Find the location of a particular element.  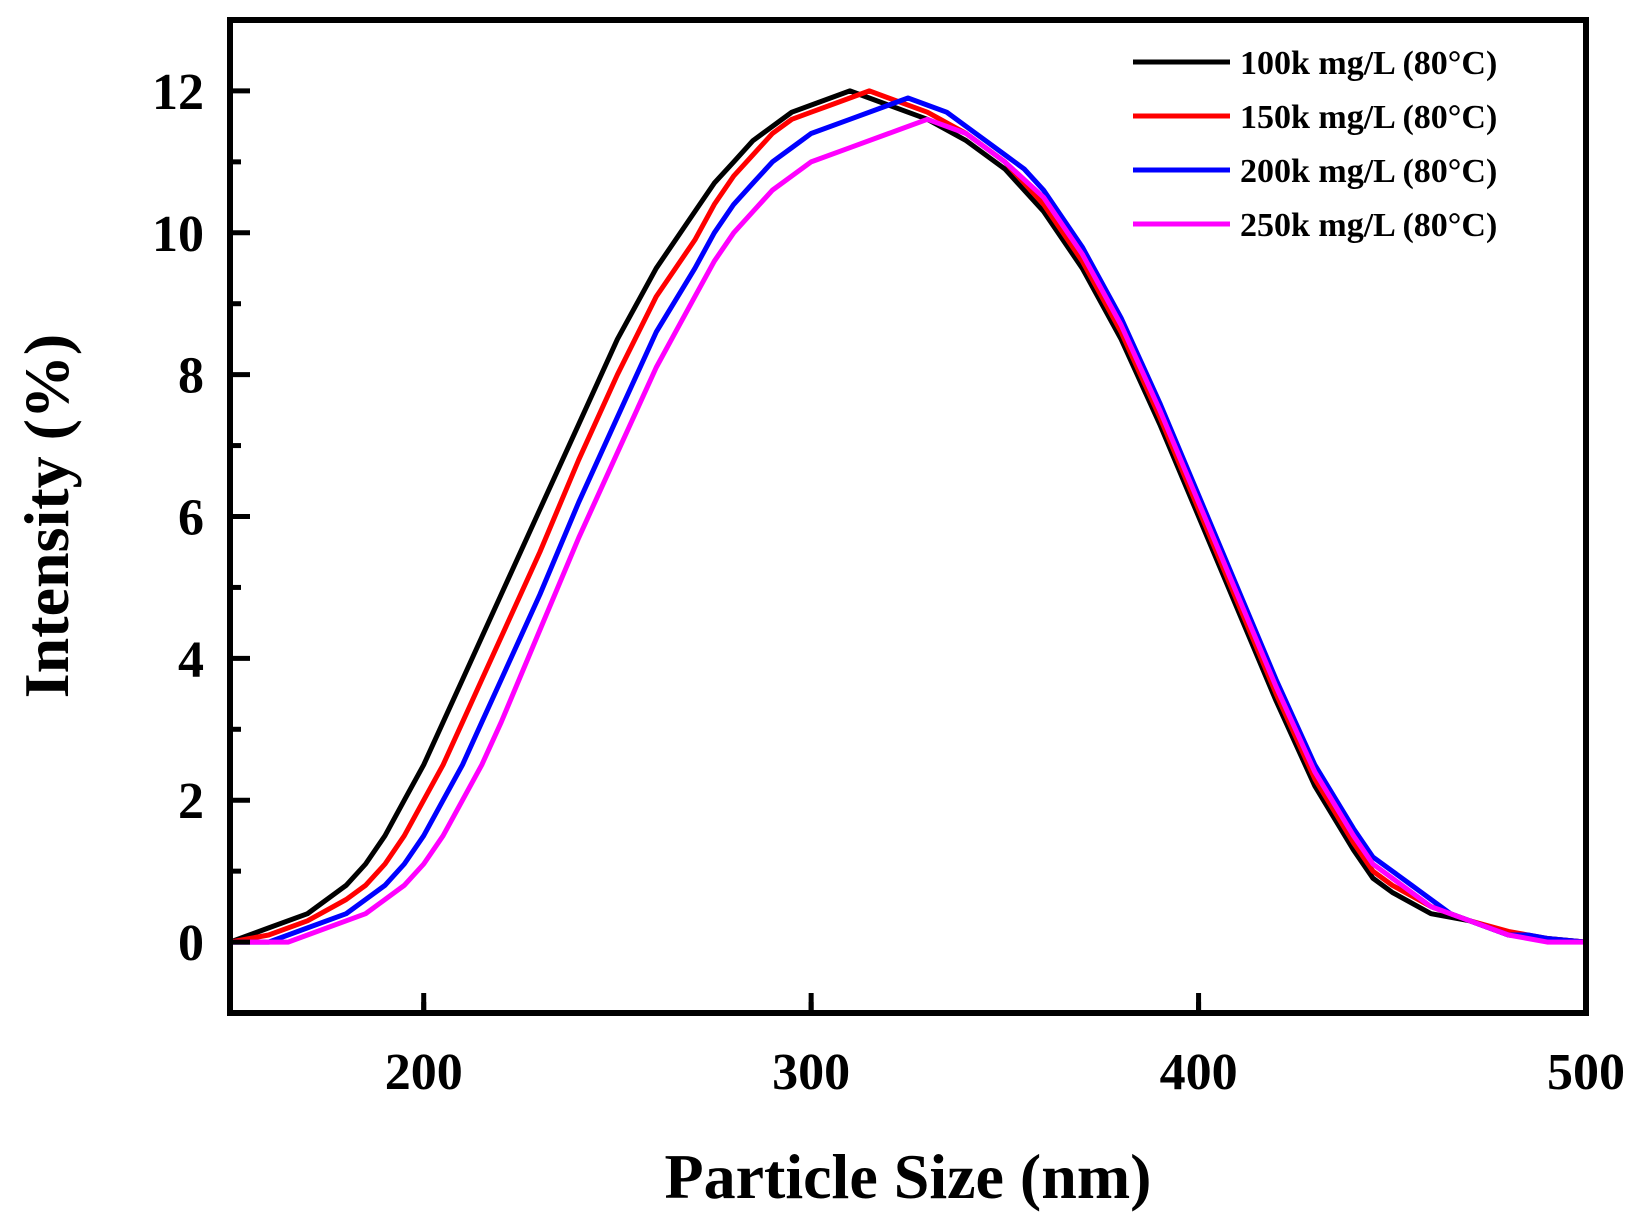

y-tick-label: 4 is located at coordinates (191, 659).